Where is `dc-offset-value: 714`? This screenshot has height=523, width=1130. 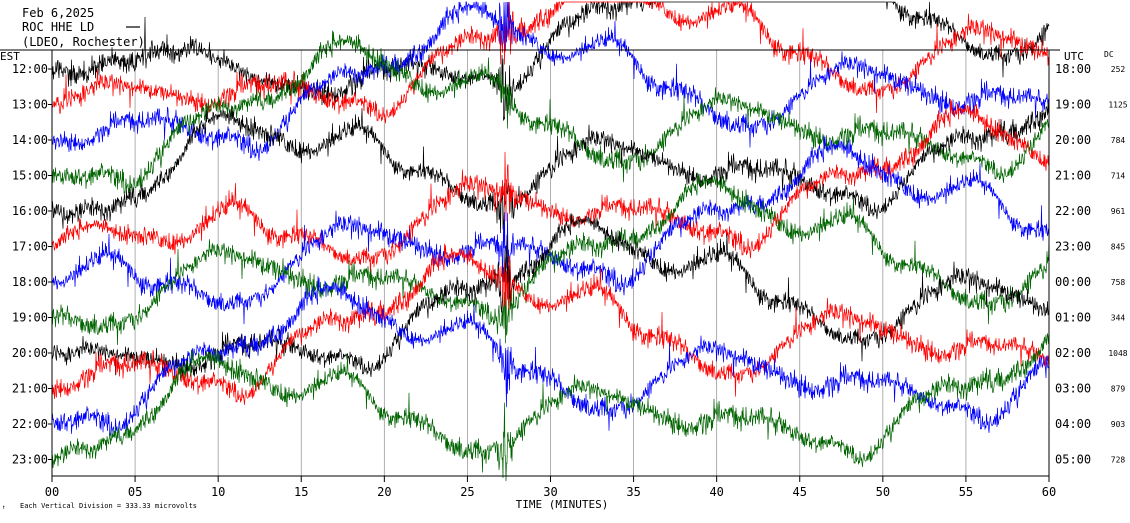 dc-offset-value: 714 is located at coordinates (1118, 176).